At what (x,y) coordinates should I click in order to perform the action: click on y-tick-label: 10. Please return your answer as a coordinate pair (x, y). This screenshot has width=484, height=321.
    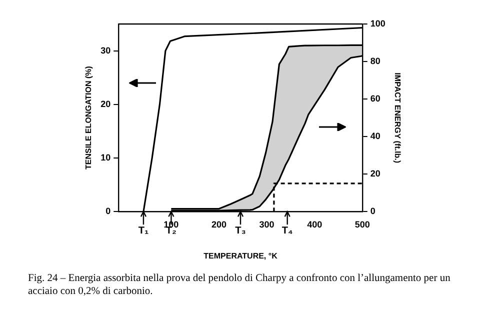
    Looking at the image, I should click on (105, 157).